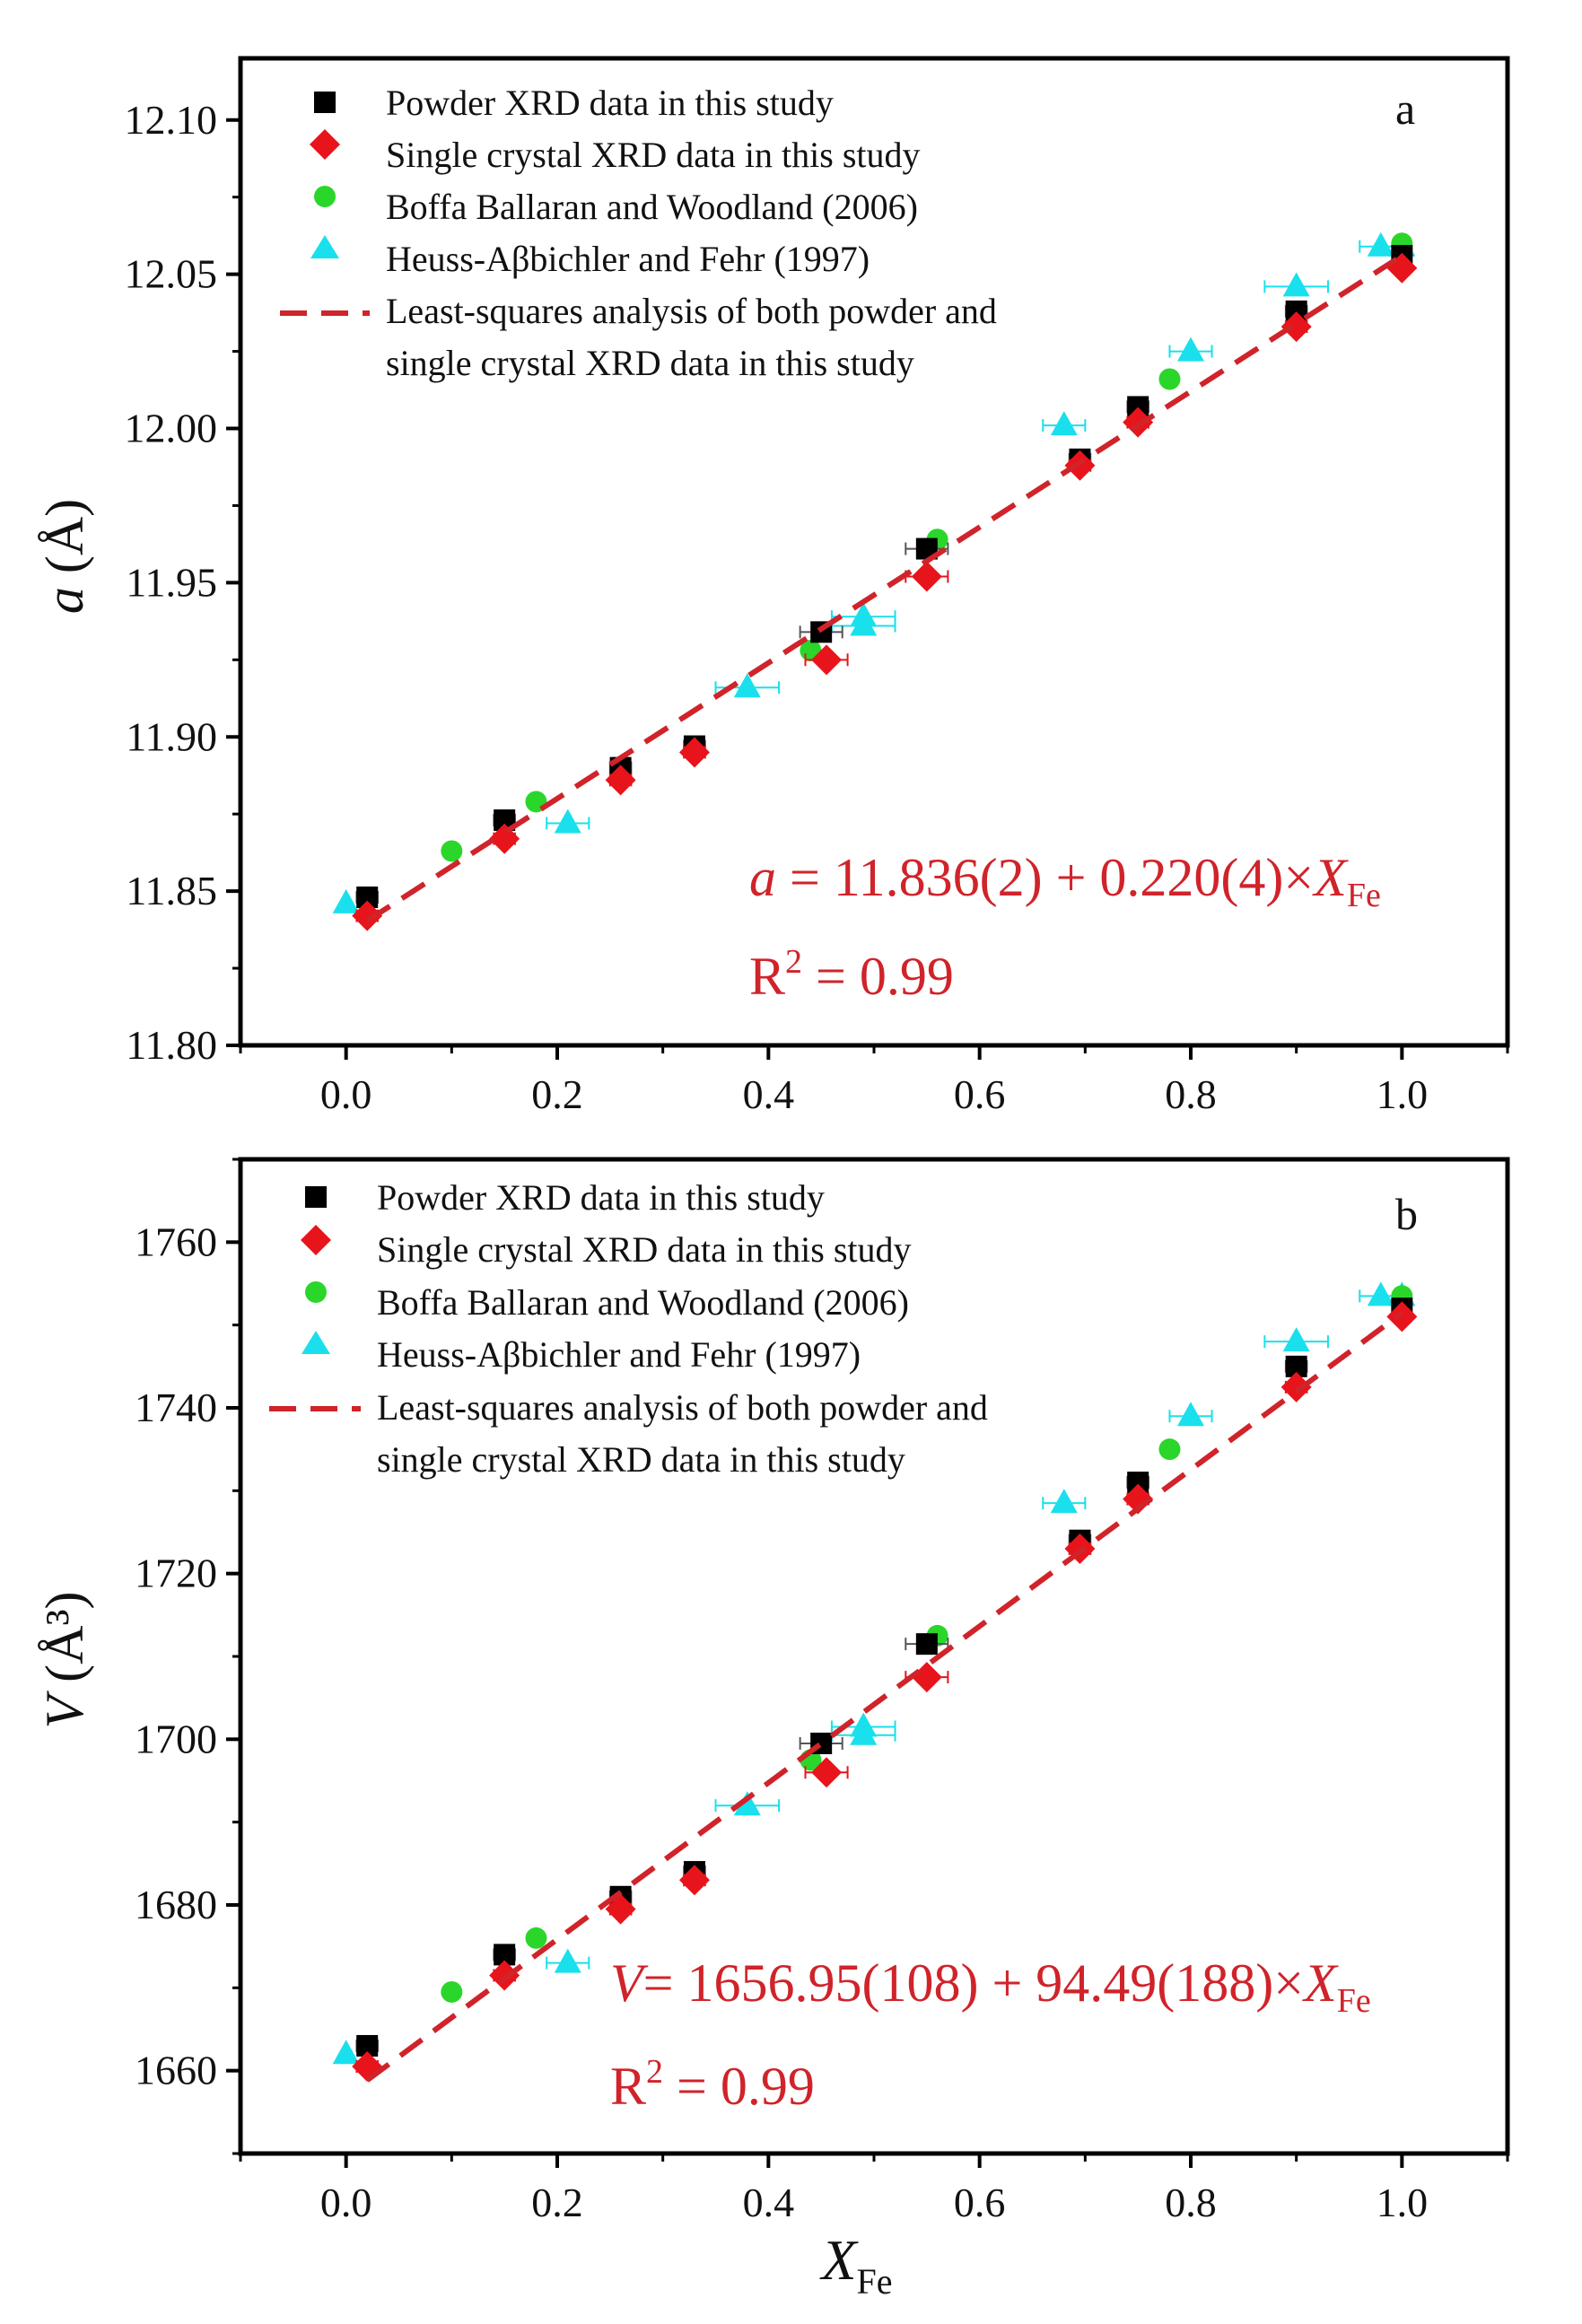 This screenshot has width=1582, height=2324. Describe the element at coordinates (325, 145) in the screenshot. I see `legend-a-single-diamond` at that location.